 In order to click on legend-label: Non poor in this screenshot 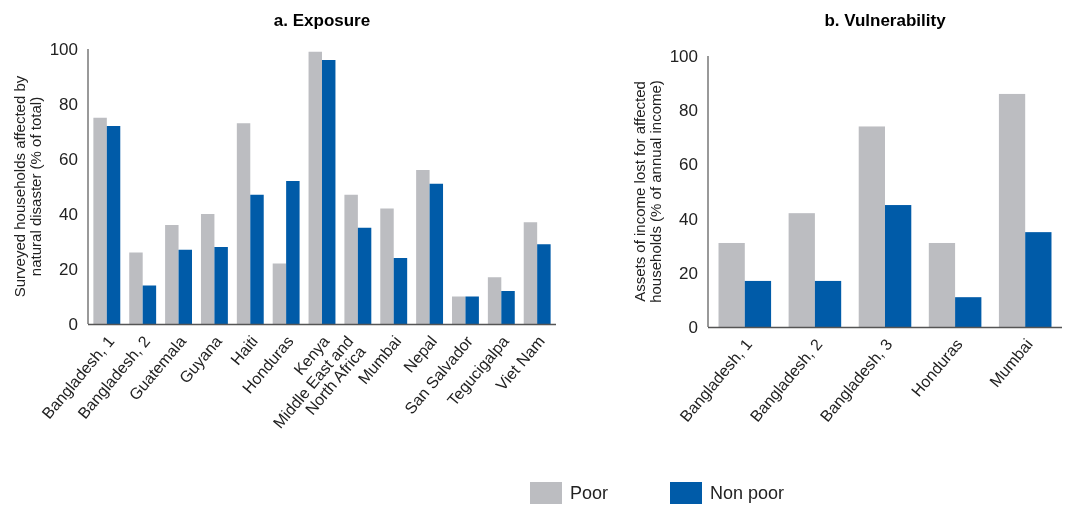, I will do `click(747, 493)`.